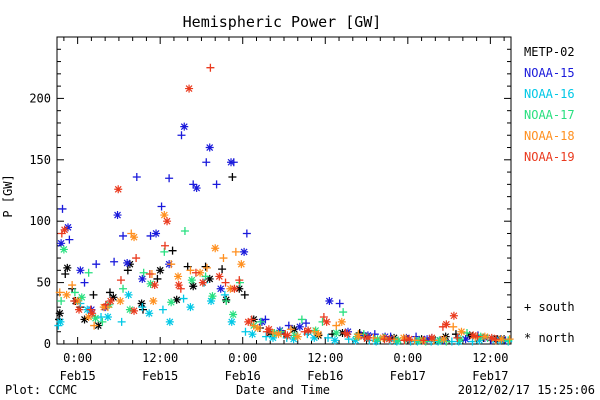 Image resolution: width=600 pixels, height=400 pixels. What do you see at coordinates (40, 221) in the screenshot?
I see `y-tick-label: 100` at bounding box center [40, 221].